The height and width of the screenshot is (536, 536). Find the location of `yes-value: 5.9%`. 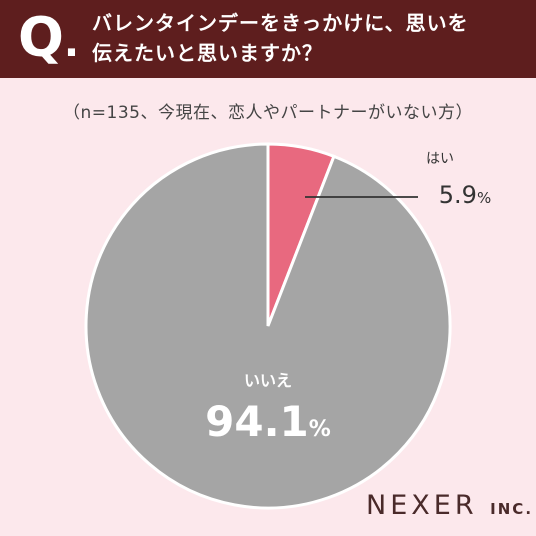

yes-value: 5.9% is located at coordinates (465, 195).